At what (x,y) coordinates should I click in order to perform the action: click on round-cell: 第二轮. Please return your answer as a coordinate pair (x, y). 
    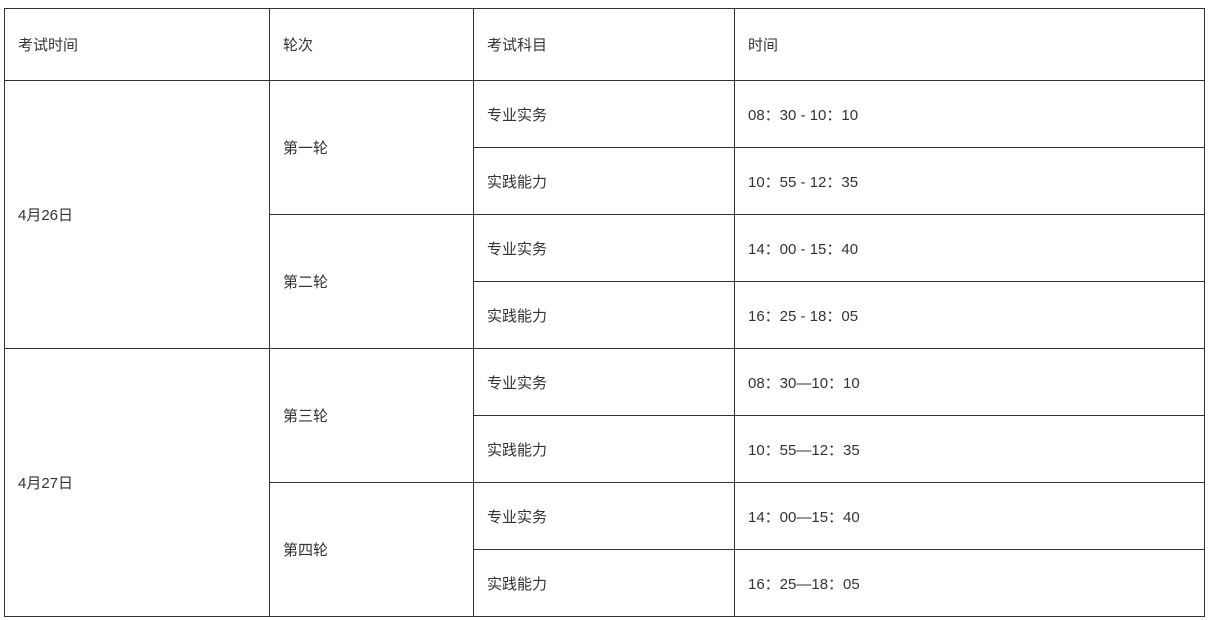
    Looking at the image, I should click on (371, 281).